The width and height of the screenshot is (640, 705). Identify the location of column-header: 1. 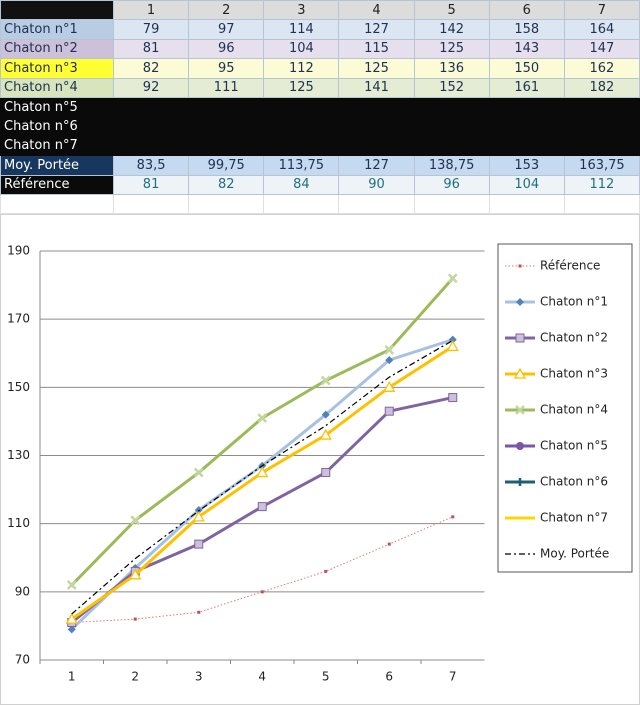
(151, 10).